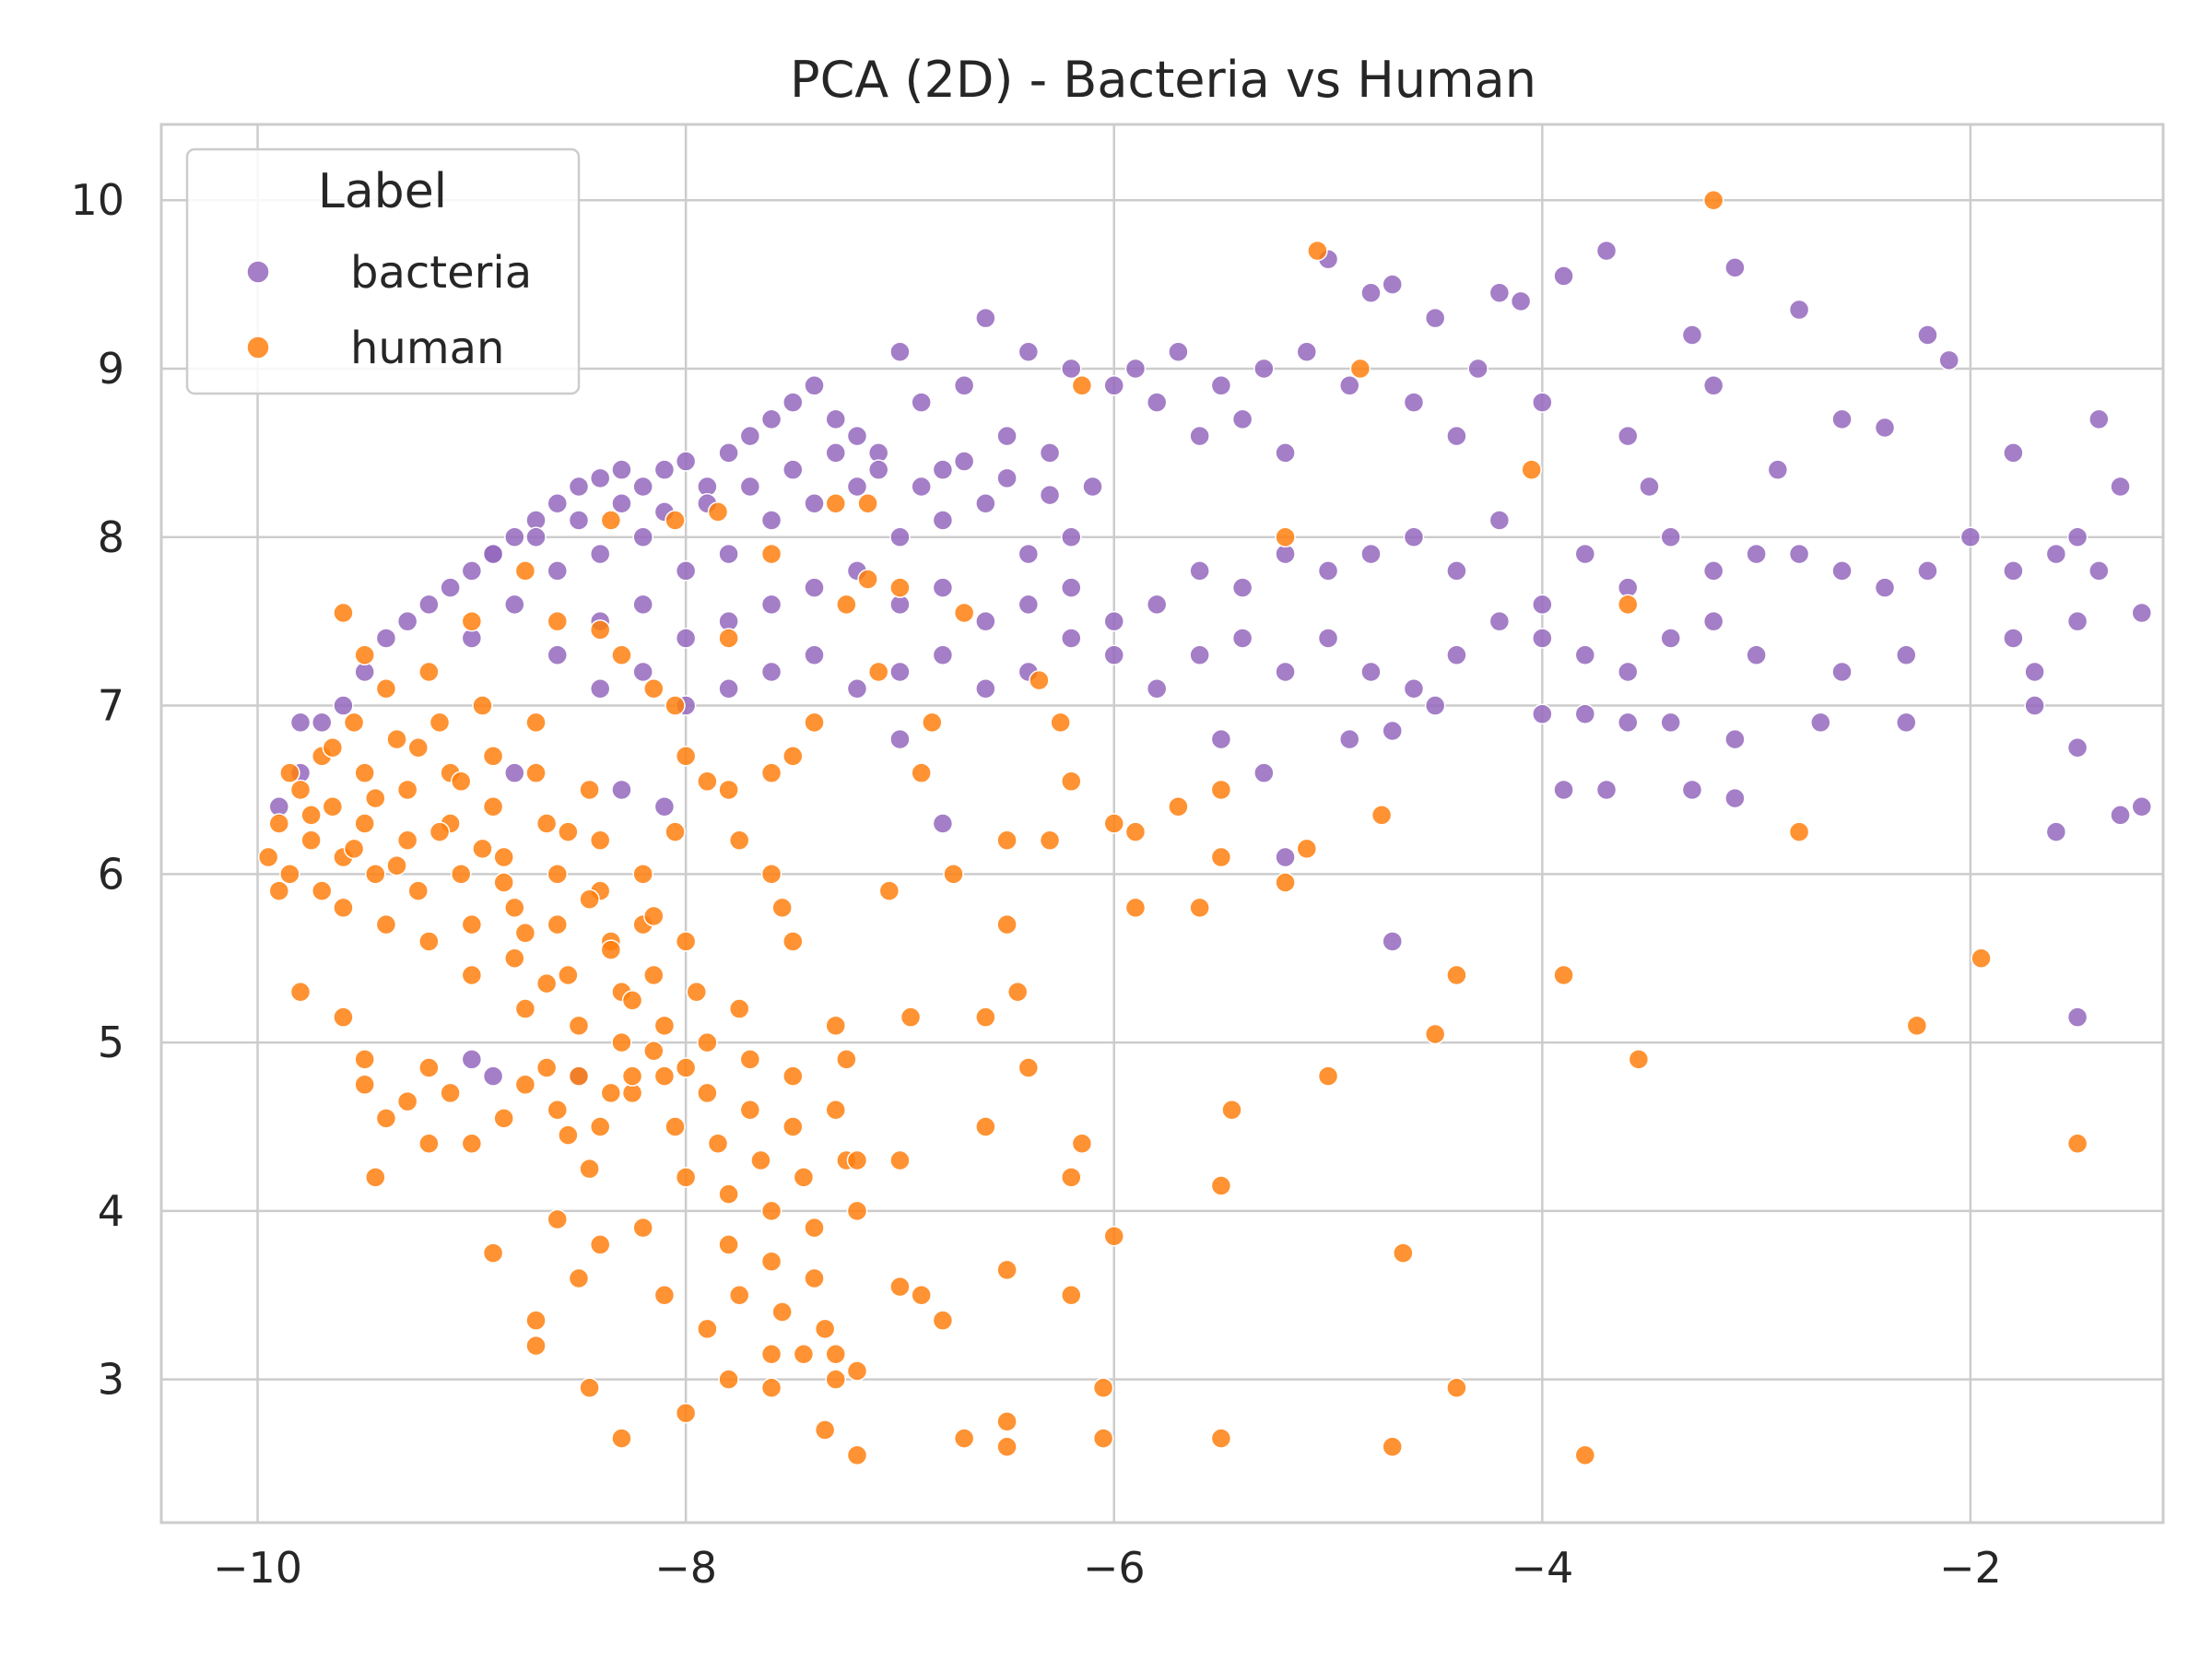 This screenshot has width=2212, height=1659. Describe the element at coordinates (1542, 1568) in the screenshot. I see `x-tick-label: −4` at that location.